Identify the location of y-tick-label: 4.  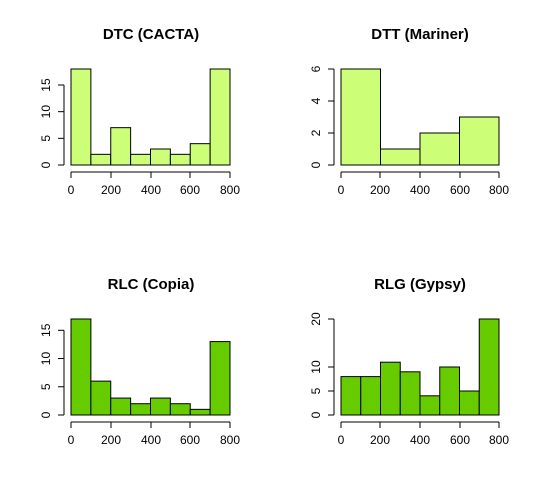
(316, 100).